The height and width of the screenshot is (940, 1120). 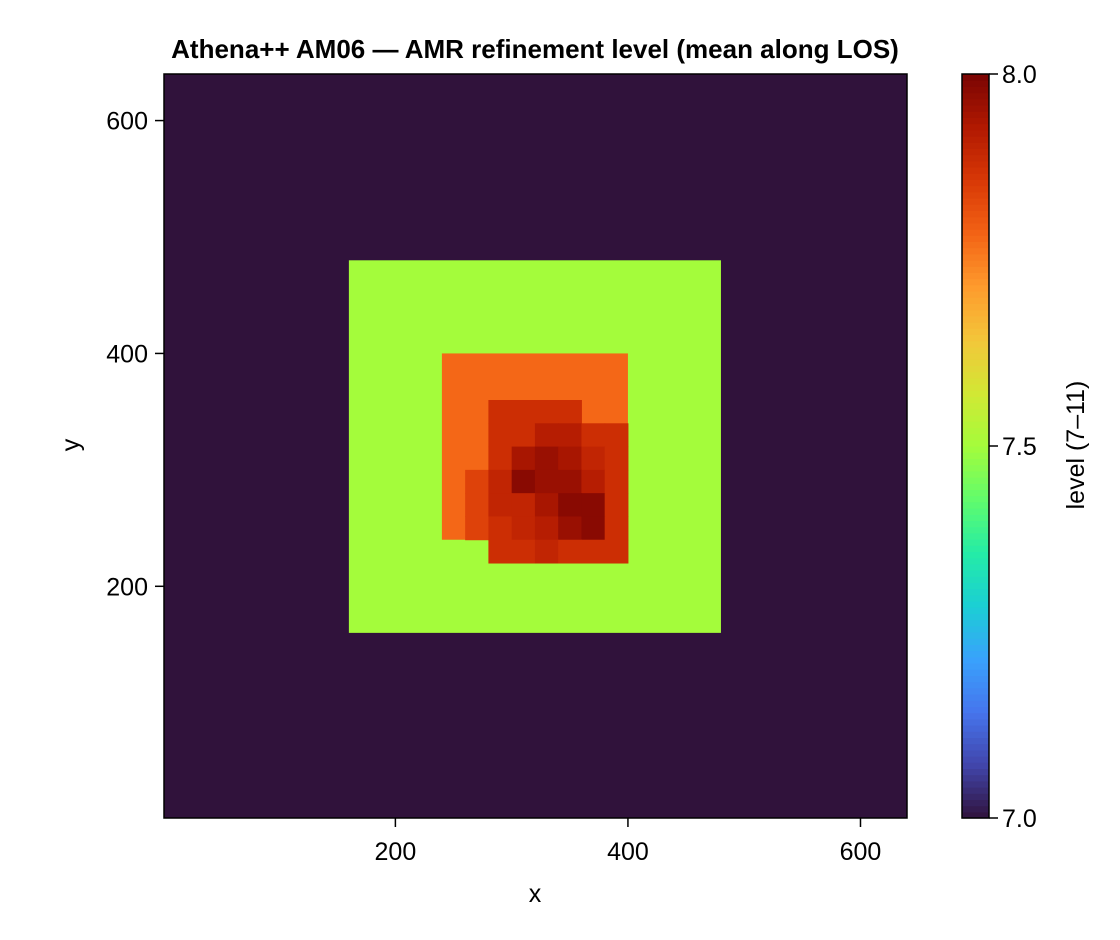 I want to click on y-axis-label: y, so click(x=71, y=444).